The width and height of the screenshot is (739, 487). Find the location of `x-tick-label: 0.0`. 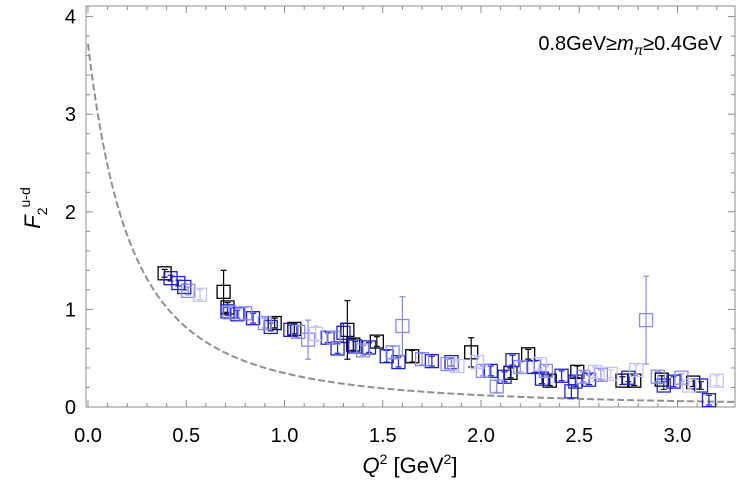

x-tick-label: 0.0 is located at coordinates (88, 436).